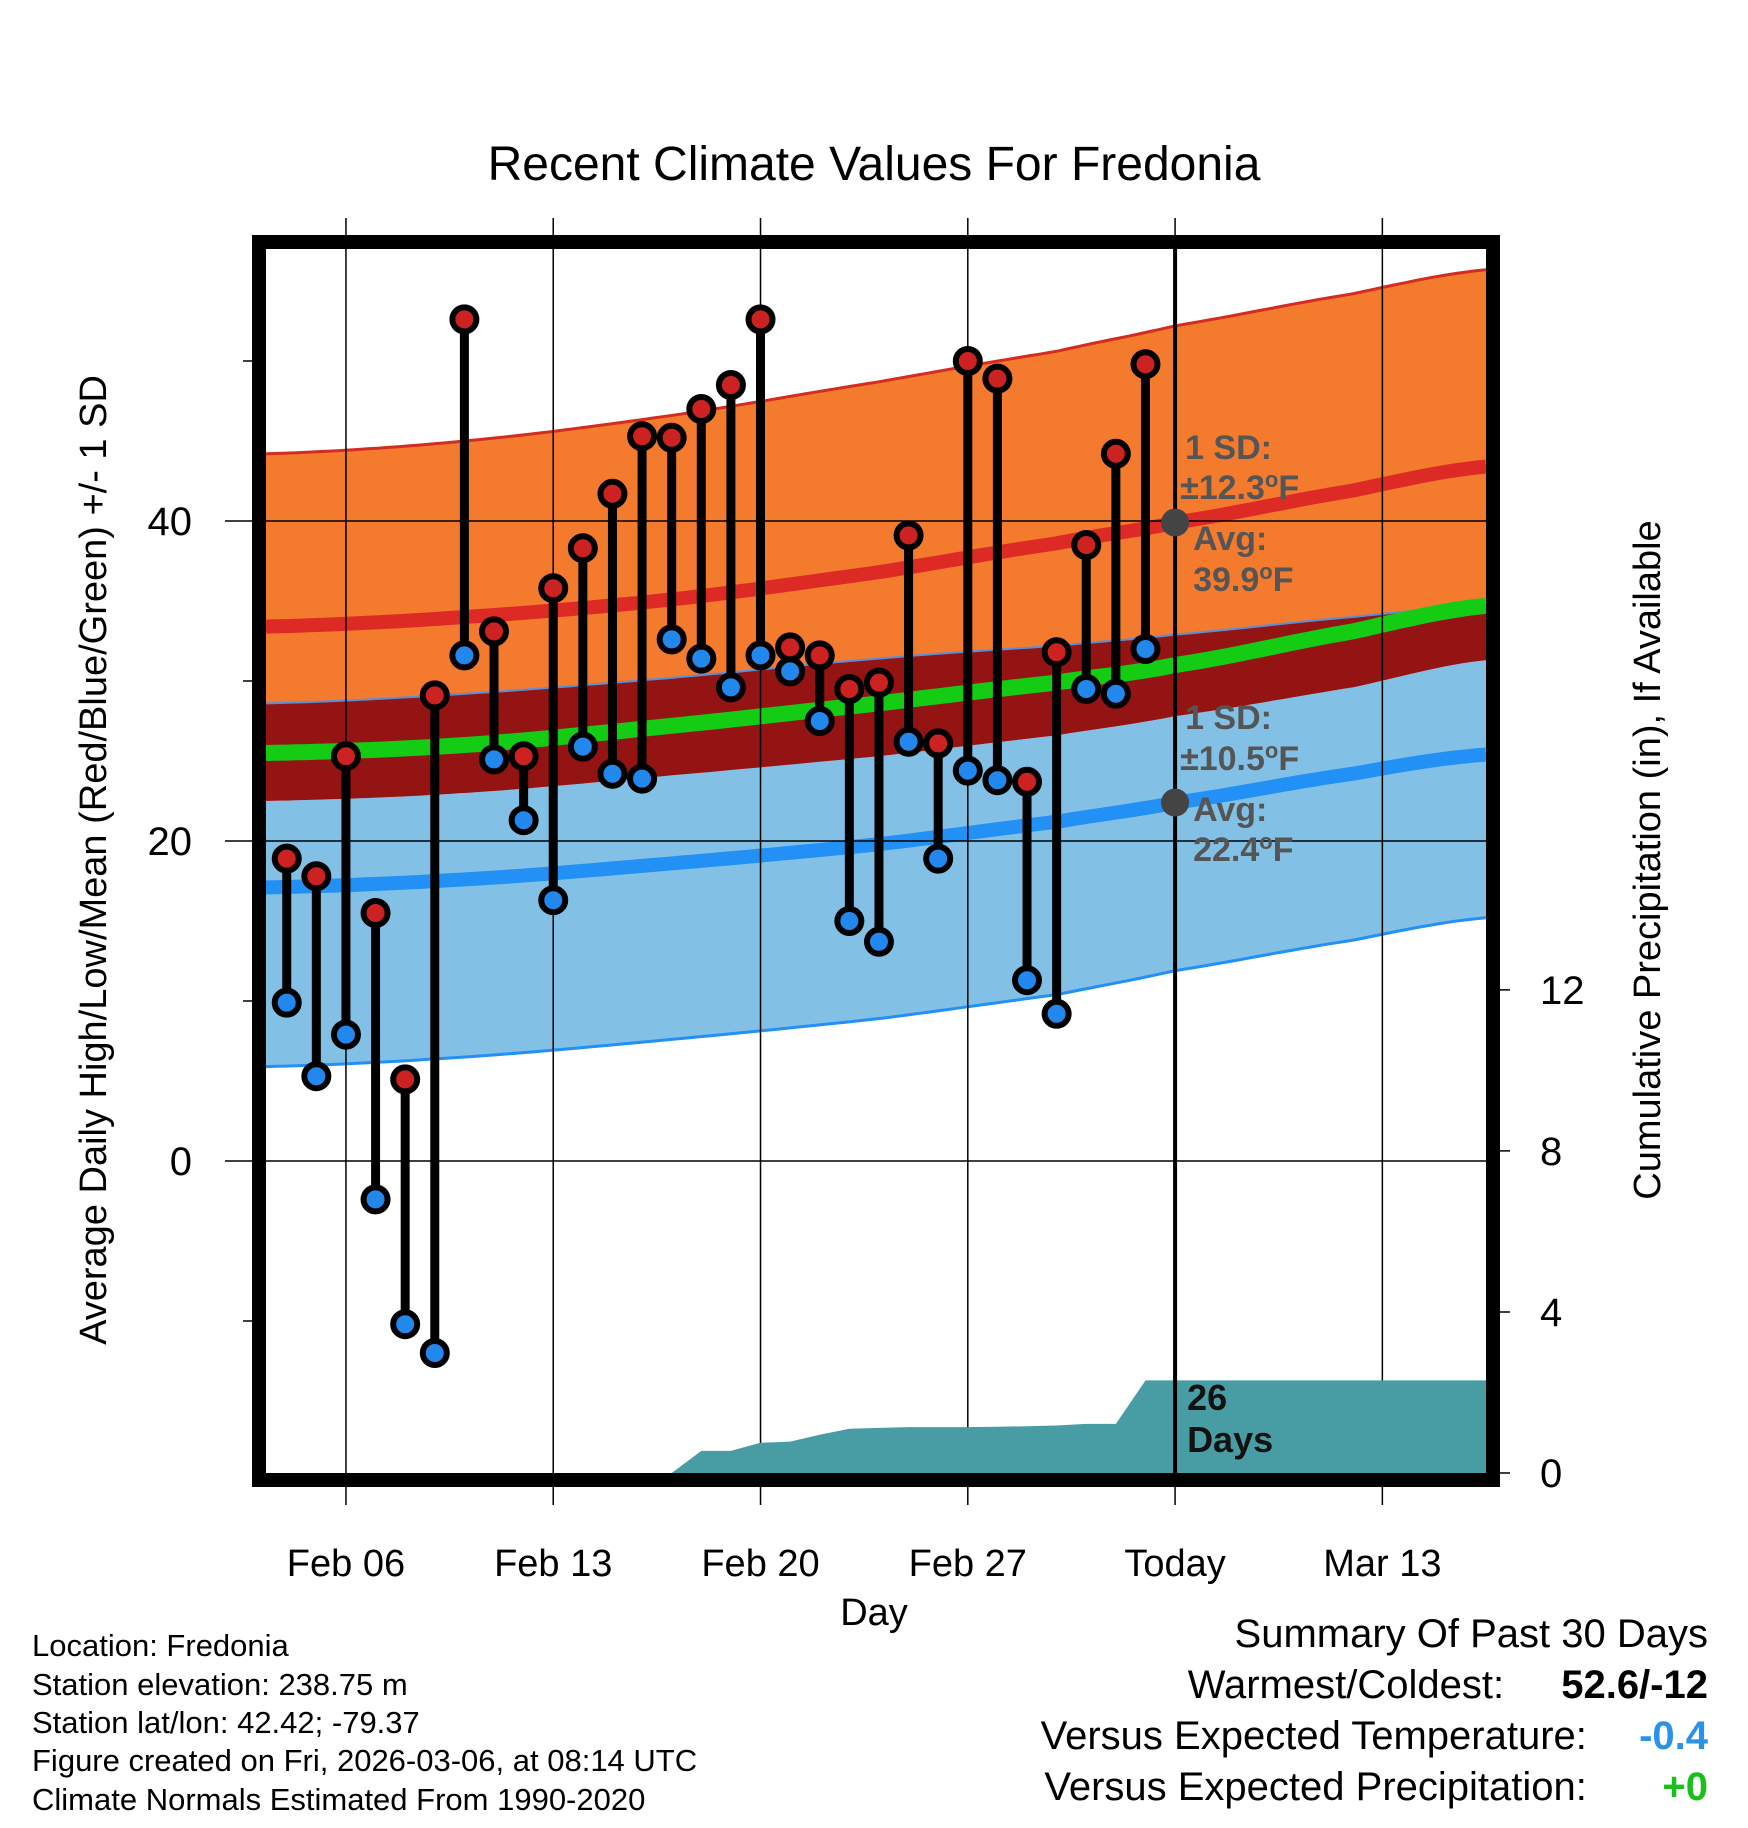 This screenshot has width=1748, height=1828. What do you see at coordinates (1551, 1474) in the screenshot?
I see `y2-tick-label: 0` at bounding box center [1551, 1474].